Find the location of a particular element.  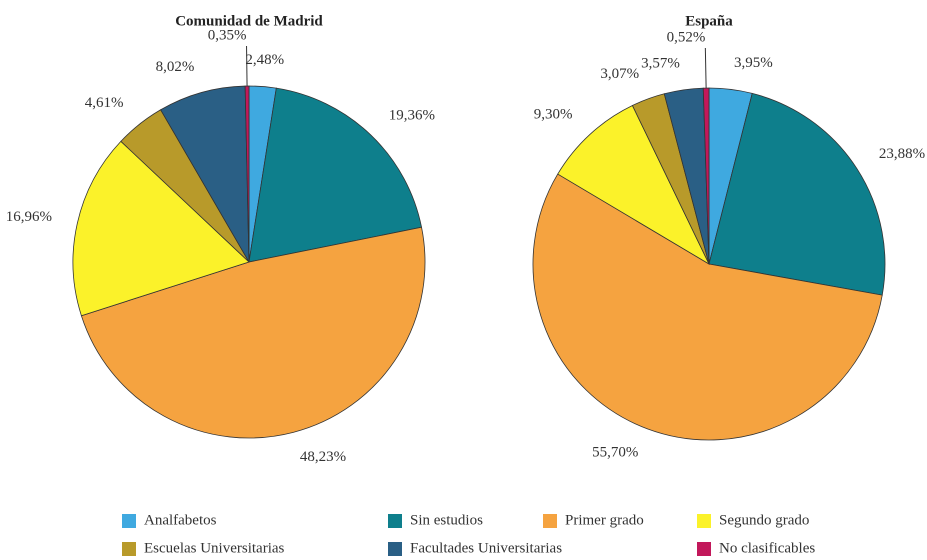

data-label: 55,70% is located at coordinates (615, 453).